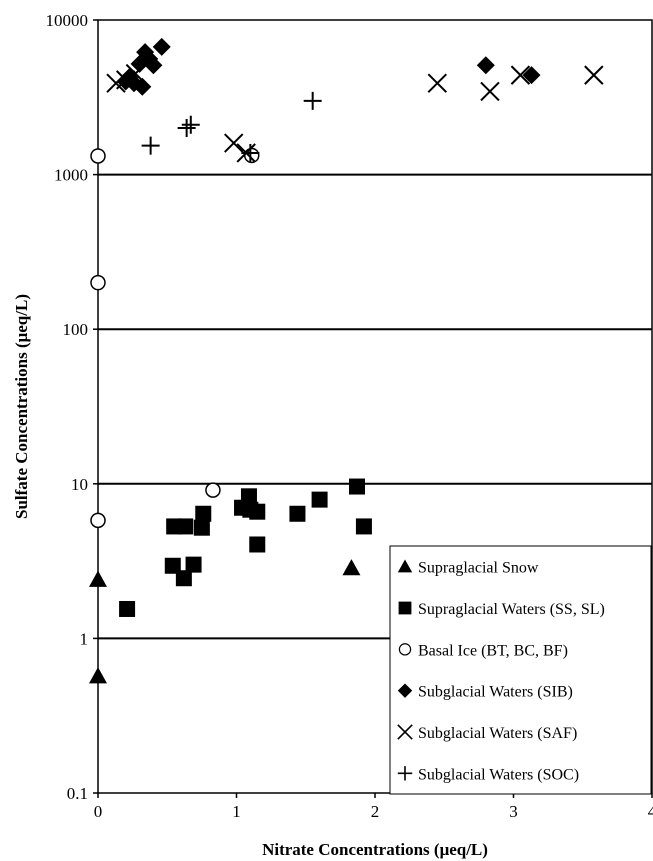  I want to click on legend-diamond-marker, so click(405, 690).